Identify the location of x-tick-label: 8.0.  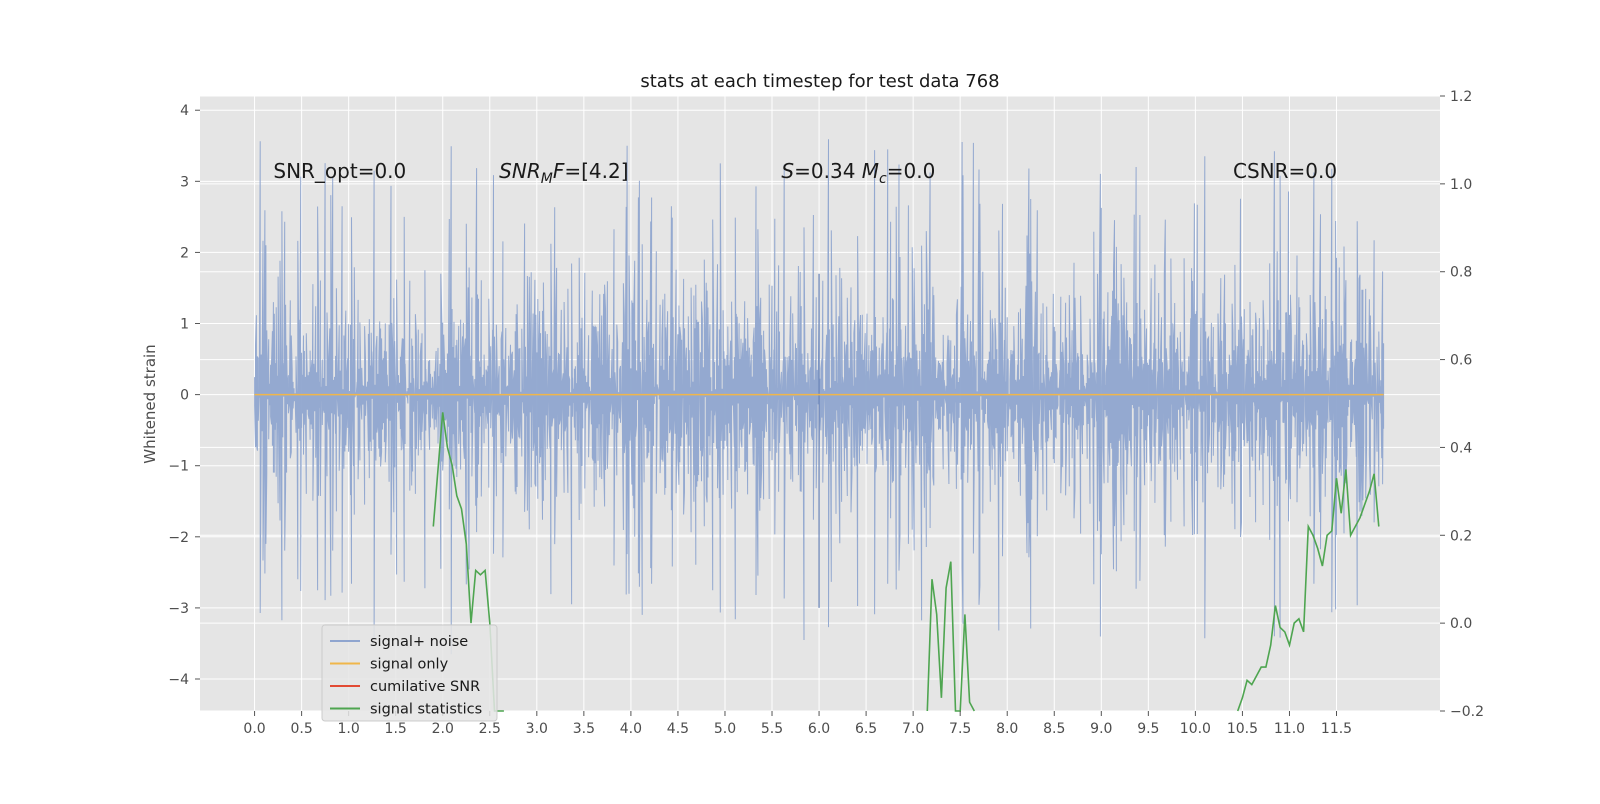
(1007, 729).